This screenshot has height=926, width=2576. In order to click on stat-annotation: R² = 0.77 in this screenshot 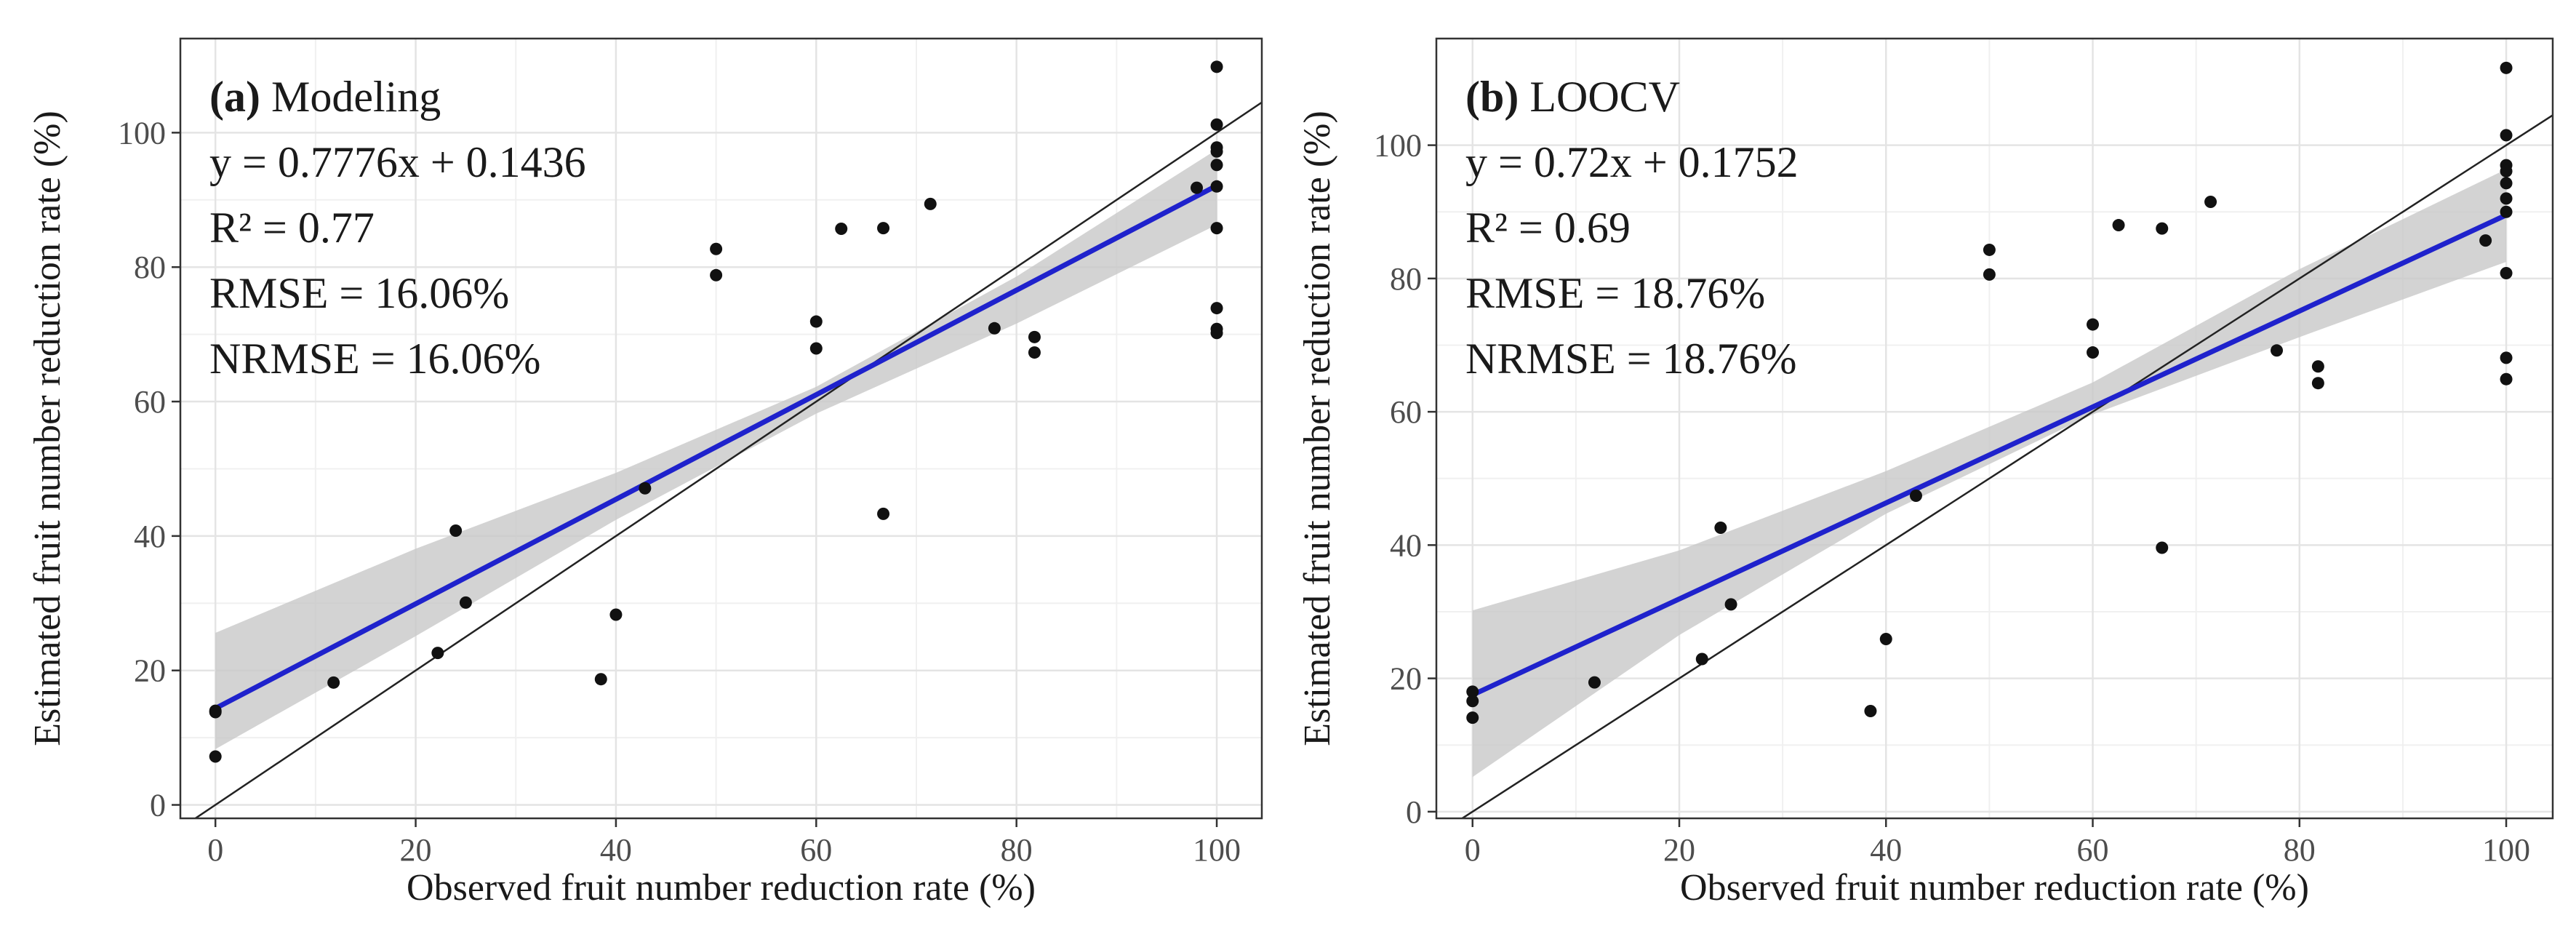, I will do `click(292, 228)`.